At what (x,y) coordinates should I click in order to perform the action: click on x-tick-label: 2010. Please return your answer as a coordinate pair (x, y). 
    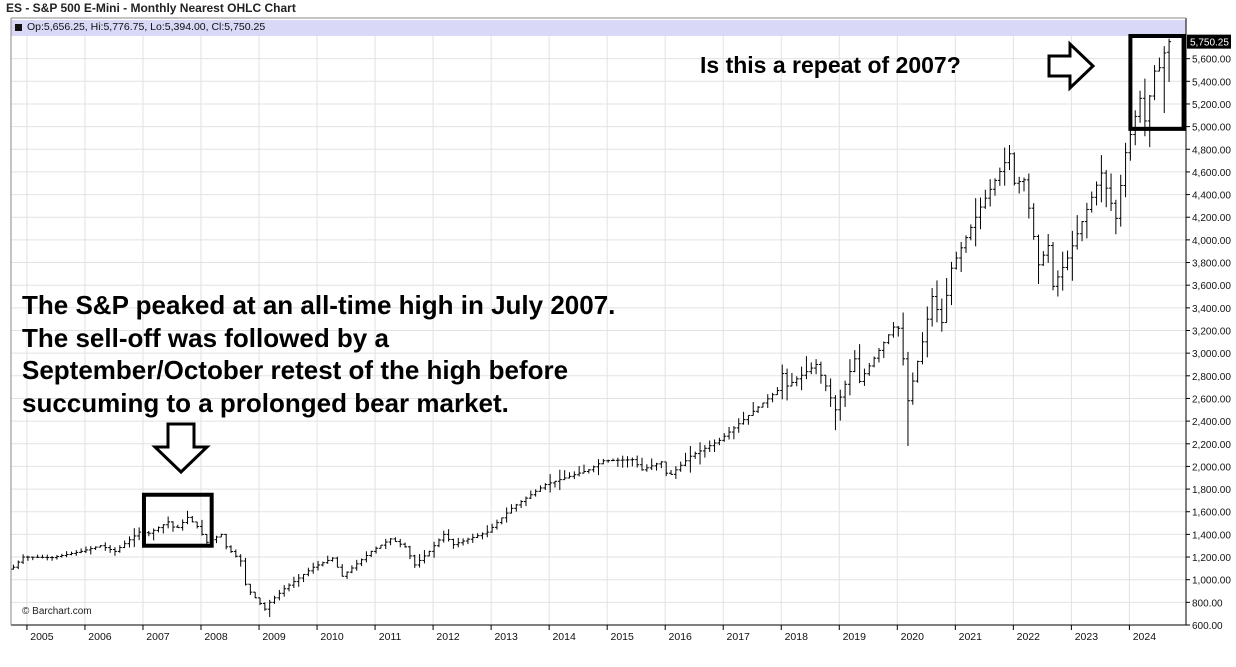
    Looking at the image, I should click on (332, 637).